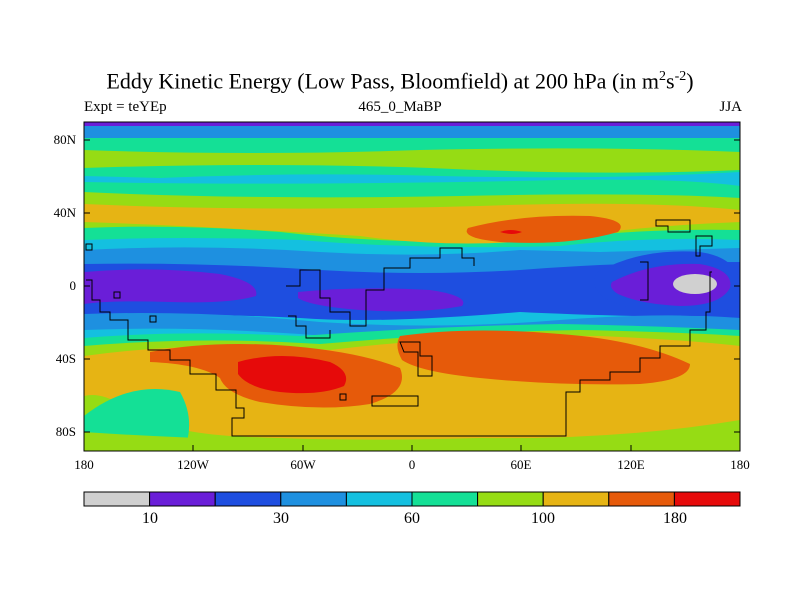  I want to click on experiment-label: Expt = teYEp, so click(125, 107).